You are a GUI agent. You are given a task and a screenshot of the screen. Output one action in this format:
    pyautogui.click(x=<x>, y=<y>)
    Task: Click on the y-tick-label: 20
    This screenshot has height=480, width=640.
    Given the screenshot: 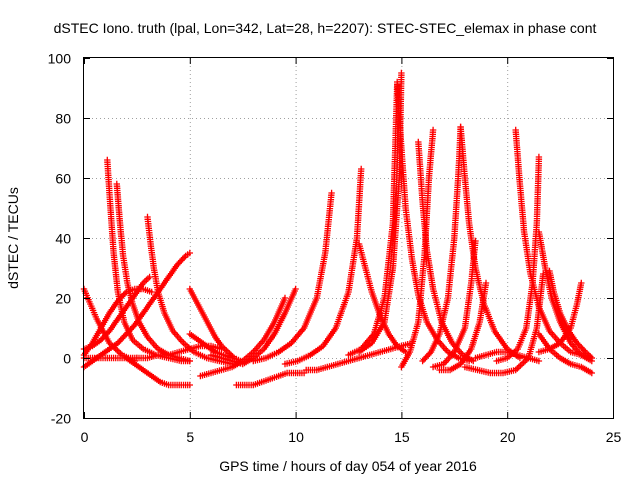 What is the action you would take?
    pyautogui.click(x=63, y=299)
    